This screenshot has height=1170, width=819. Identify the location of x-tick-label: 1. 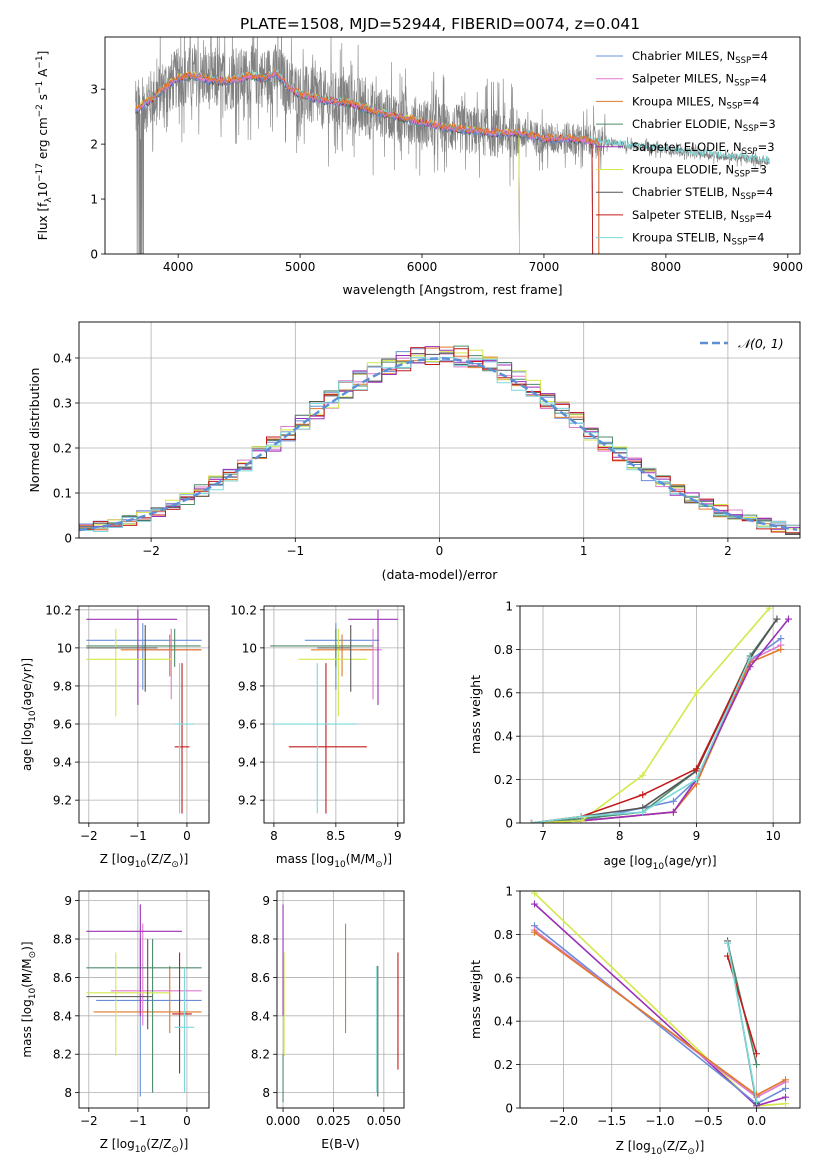
(584, 551).